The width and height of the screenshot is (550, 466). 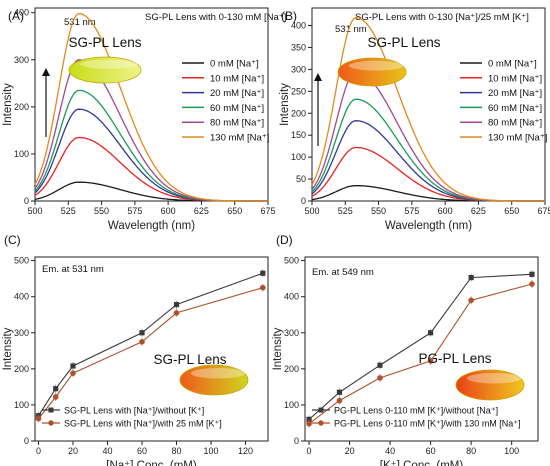 What do you see at coordinates (298, 135) in the screenshot?
I see `y-tick-label: 150` at bounding box center [298, 135].